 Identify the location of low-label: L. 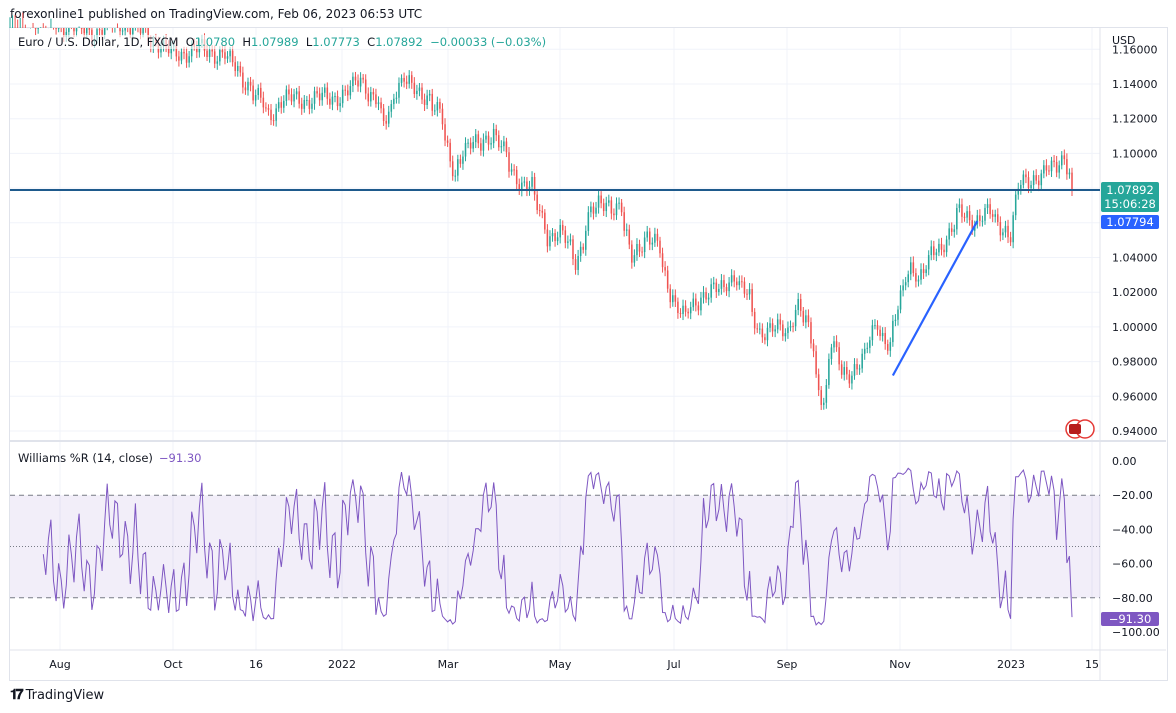
(309, 42).